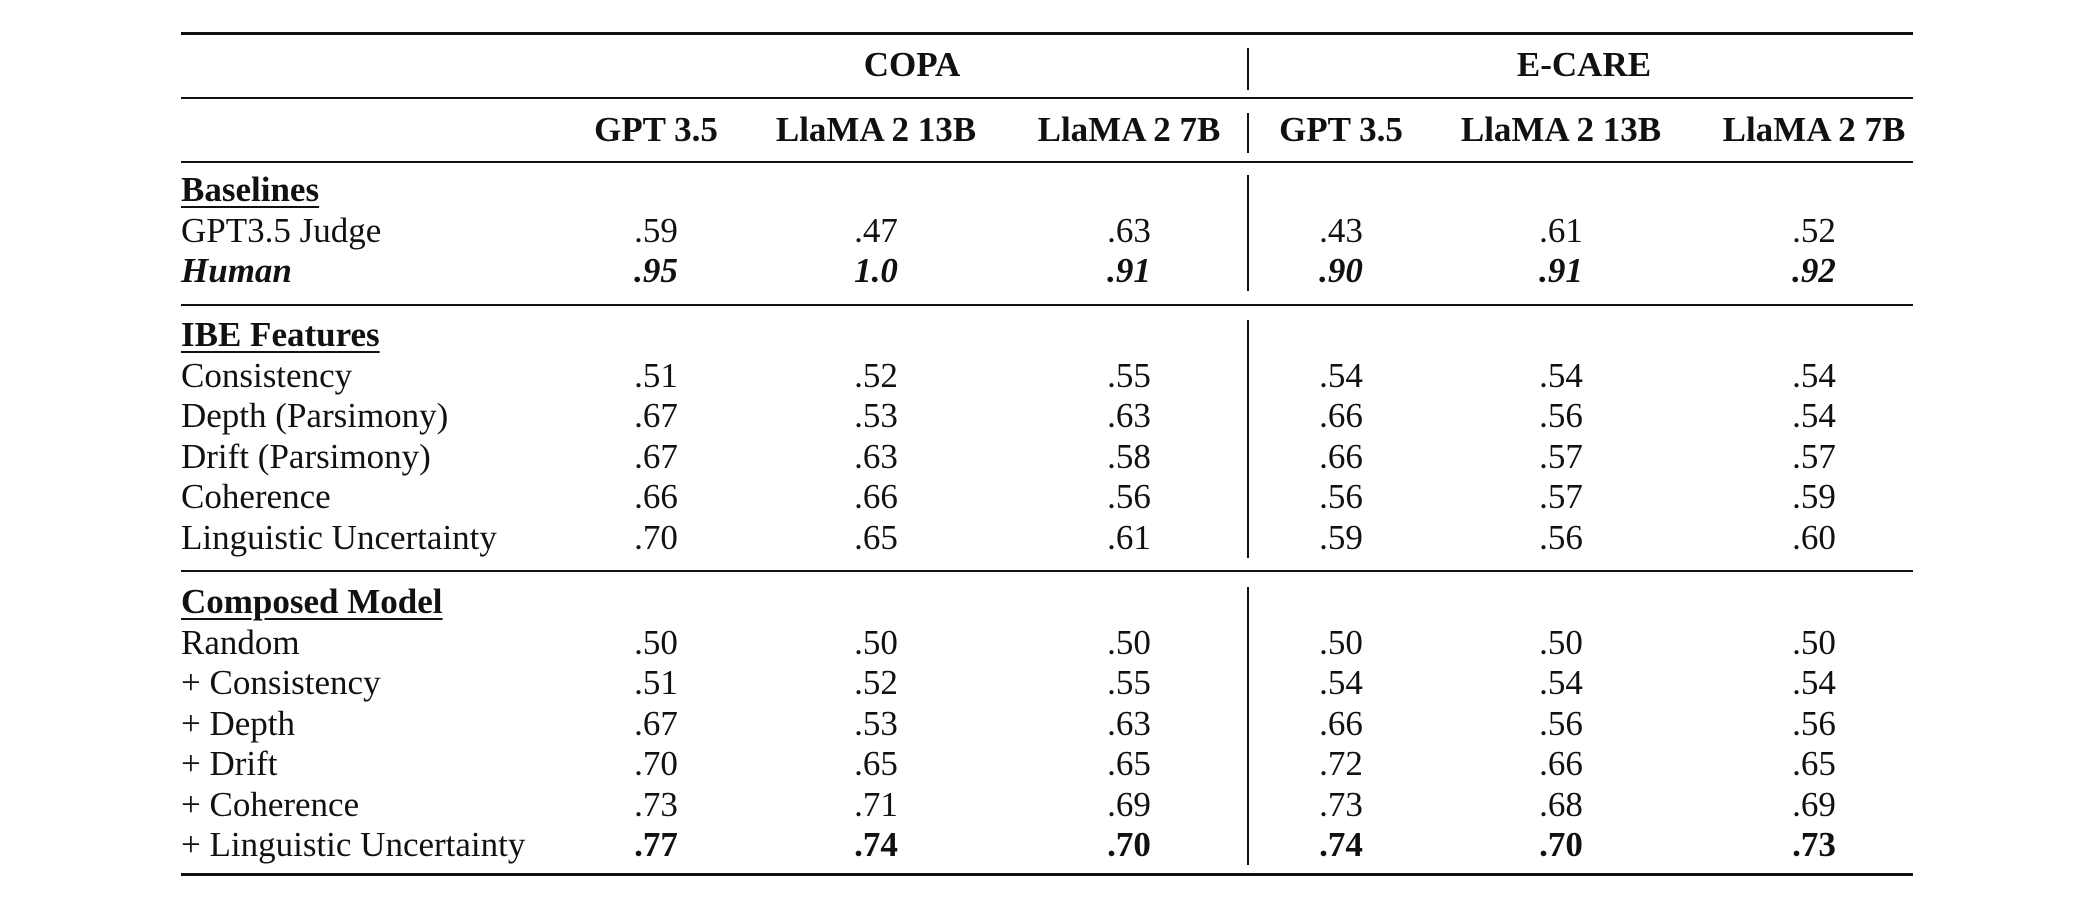  Describe the element at coordinates (876, 804) in the screenshot. I see `table-cell: .71` at that location.